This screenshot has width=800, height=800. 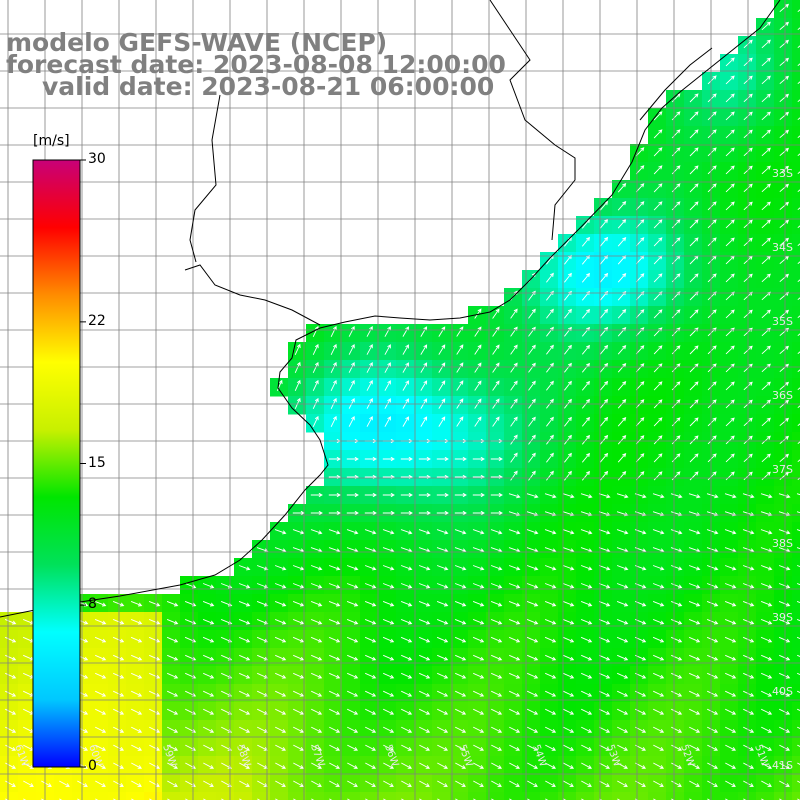 What do you see at coordinates (92, 766) in the screenshot?
I see `colorbar-tick-label: 0` at bounding box center [92, 766].